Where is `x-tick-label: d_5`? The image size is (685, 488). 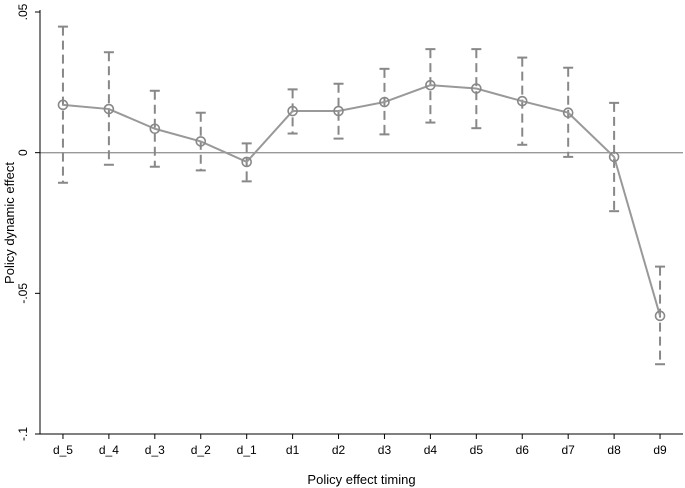
x-tick-label: d_5 is located at coordinates (63, 450).